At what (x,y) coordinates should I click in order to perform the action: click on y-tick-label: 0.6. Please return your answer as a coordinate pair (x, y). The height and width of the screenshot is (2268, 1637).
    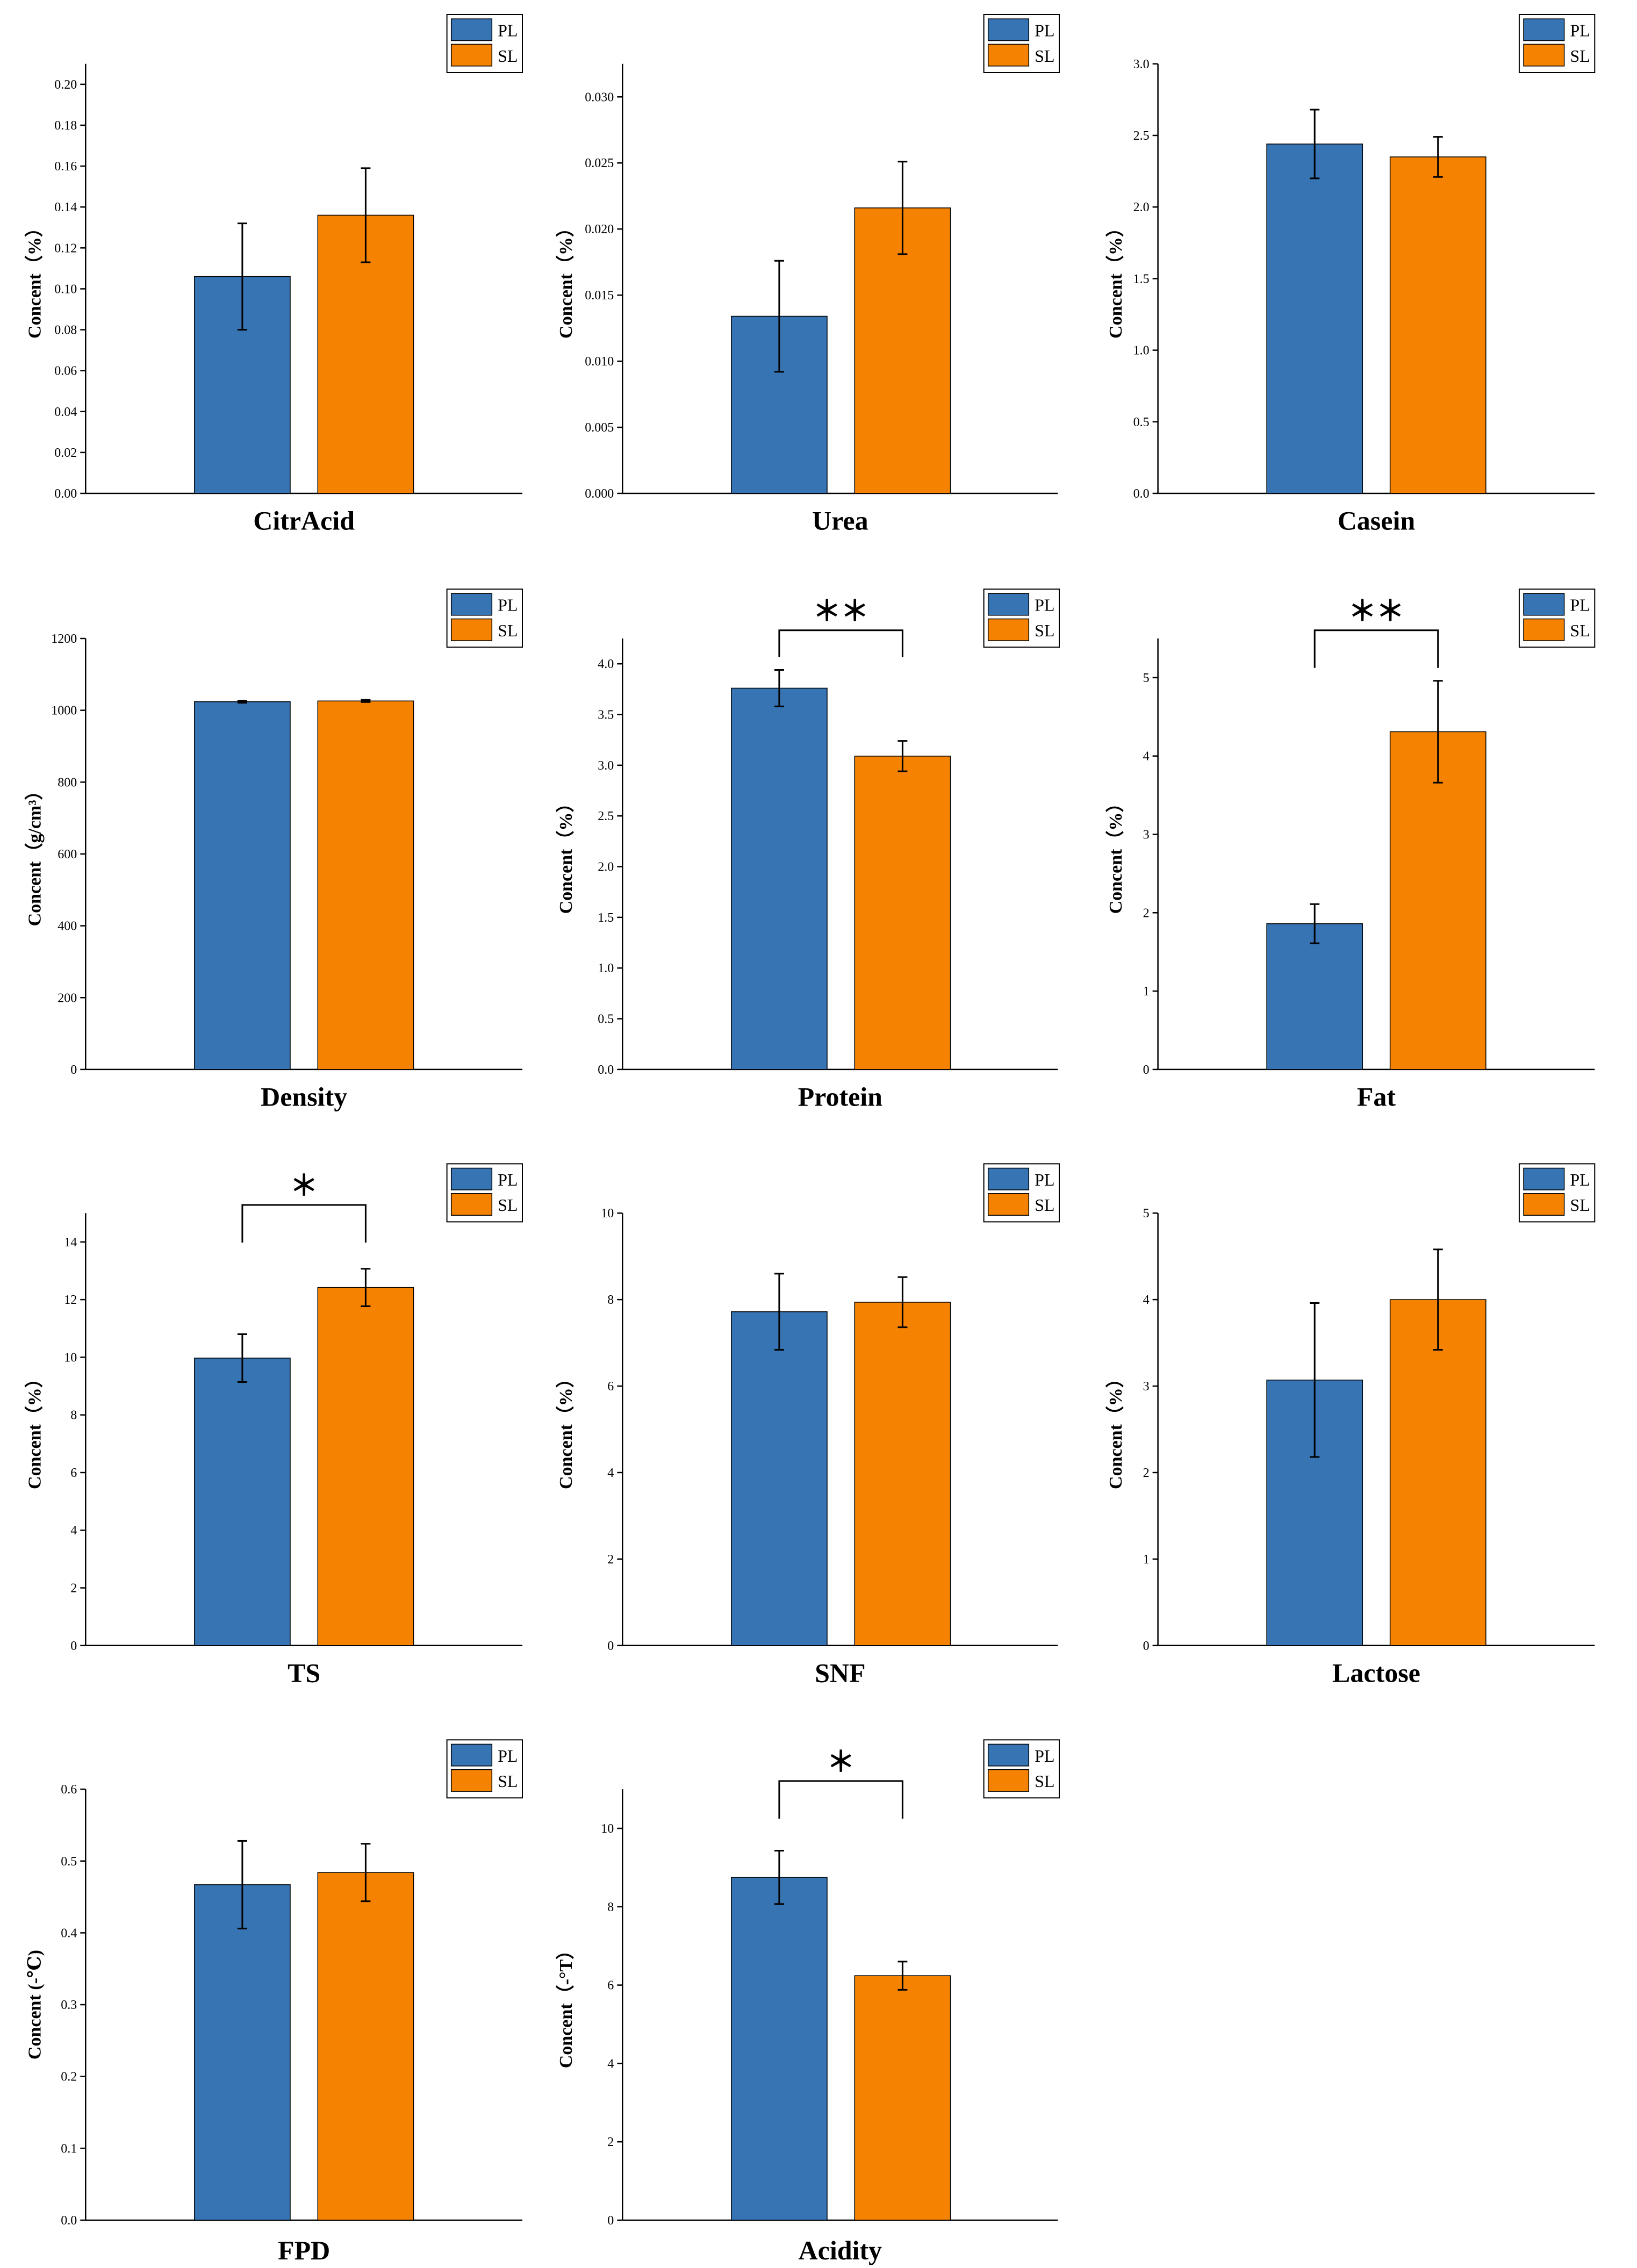
    Looking at the image, I should click on (69, 1790).